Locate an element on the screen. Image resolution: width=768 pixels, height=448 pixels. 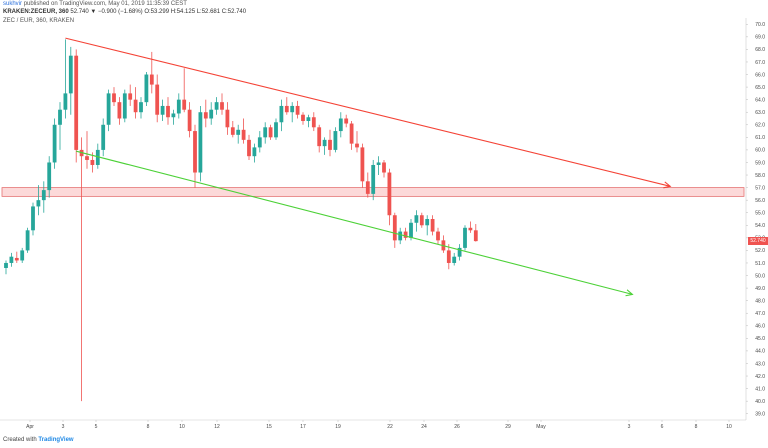
price-tick-label: 40.0 is located at coordinates (760, 402).